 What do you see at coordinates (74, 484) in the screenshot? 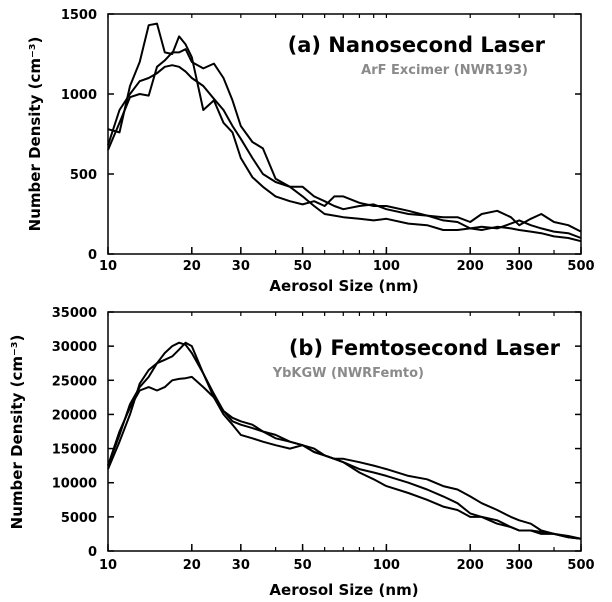
I see `y-tick-label: 10000` at bounding box center [74, 484].